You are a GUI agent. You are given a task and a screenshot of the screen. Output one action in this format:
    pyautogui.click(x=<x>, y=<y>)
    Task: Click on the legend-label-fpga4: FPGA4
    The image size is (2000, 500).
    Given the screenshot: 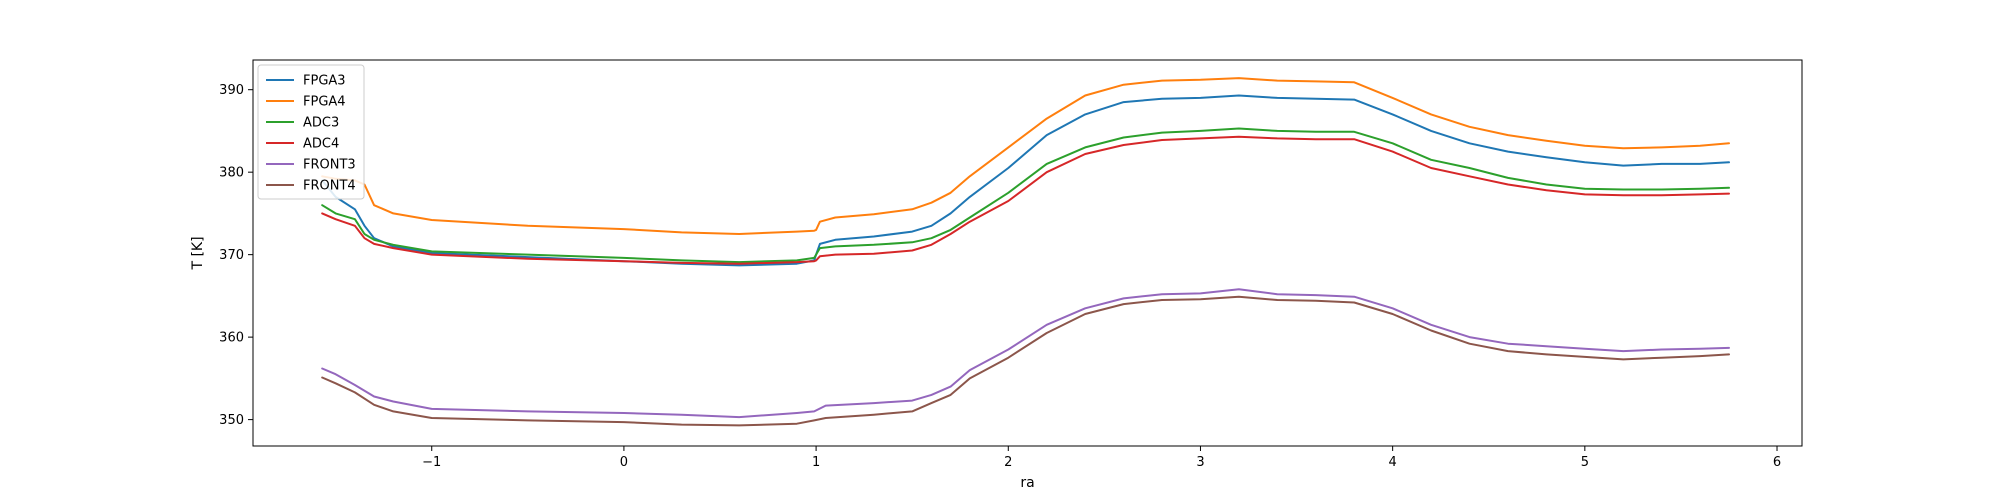 What is the action you would take?
    pyautogui.click(x=324, y=102)
    